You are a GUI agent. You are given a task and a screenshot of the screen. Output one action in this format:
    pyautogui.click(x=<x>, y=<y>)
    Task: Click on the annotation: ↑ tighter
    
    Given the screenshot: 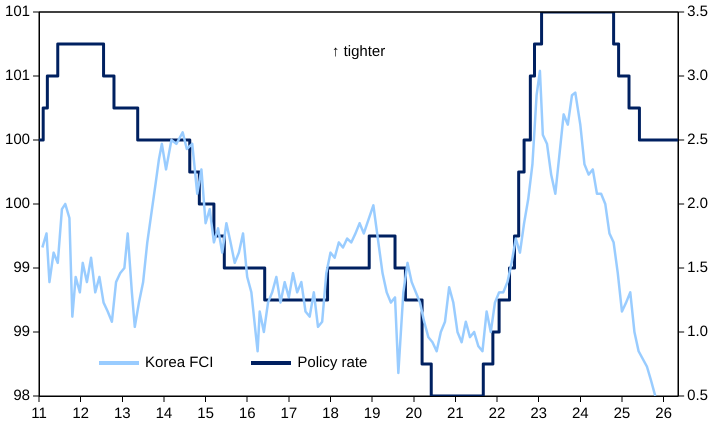 What is the action you would take?
    pyautogui.click(x=359, y=51)
    